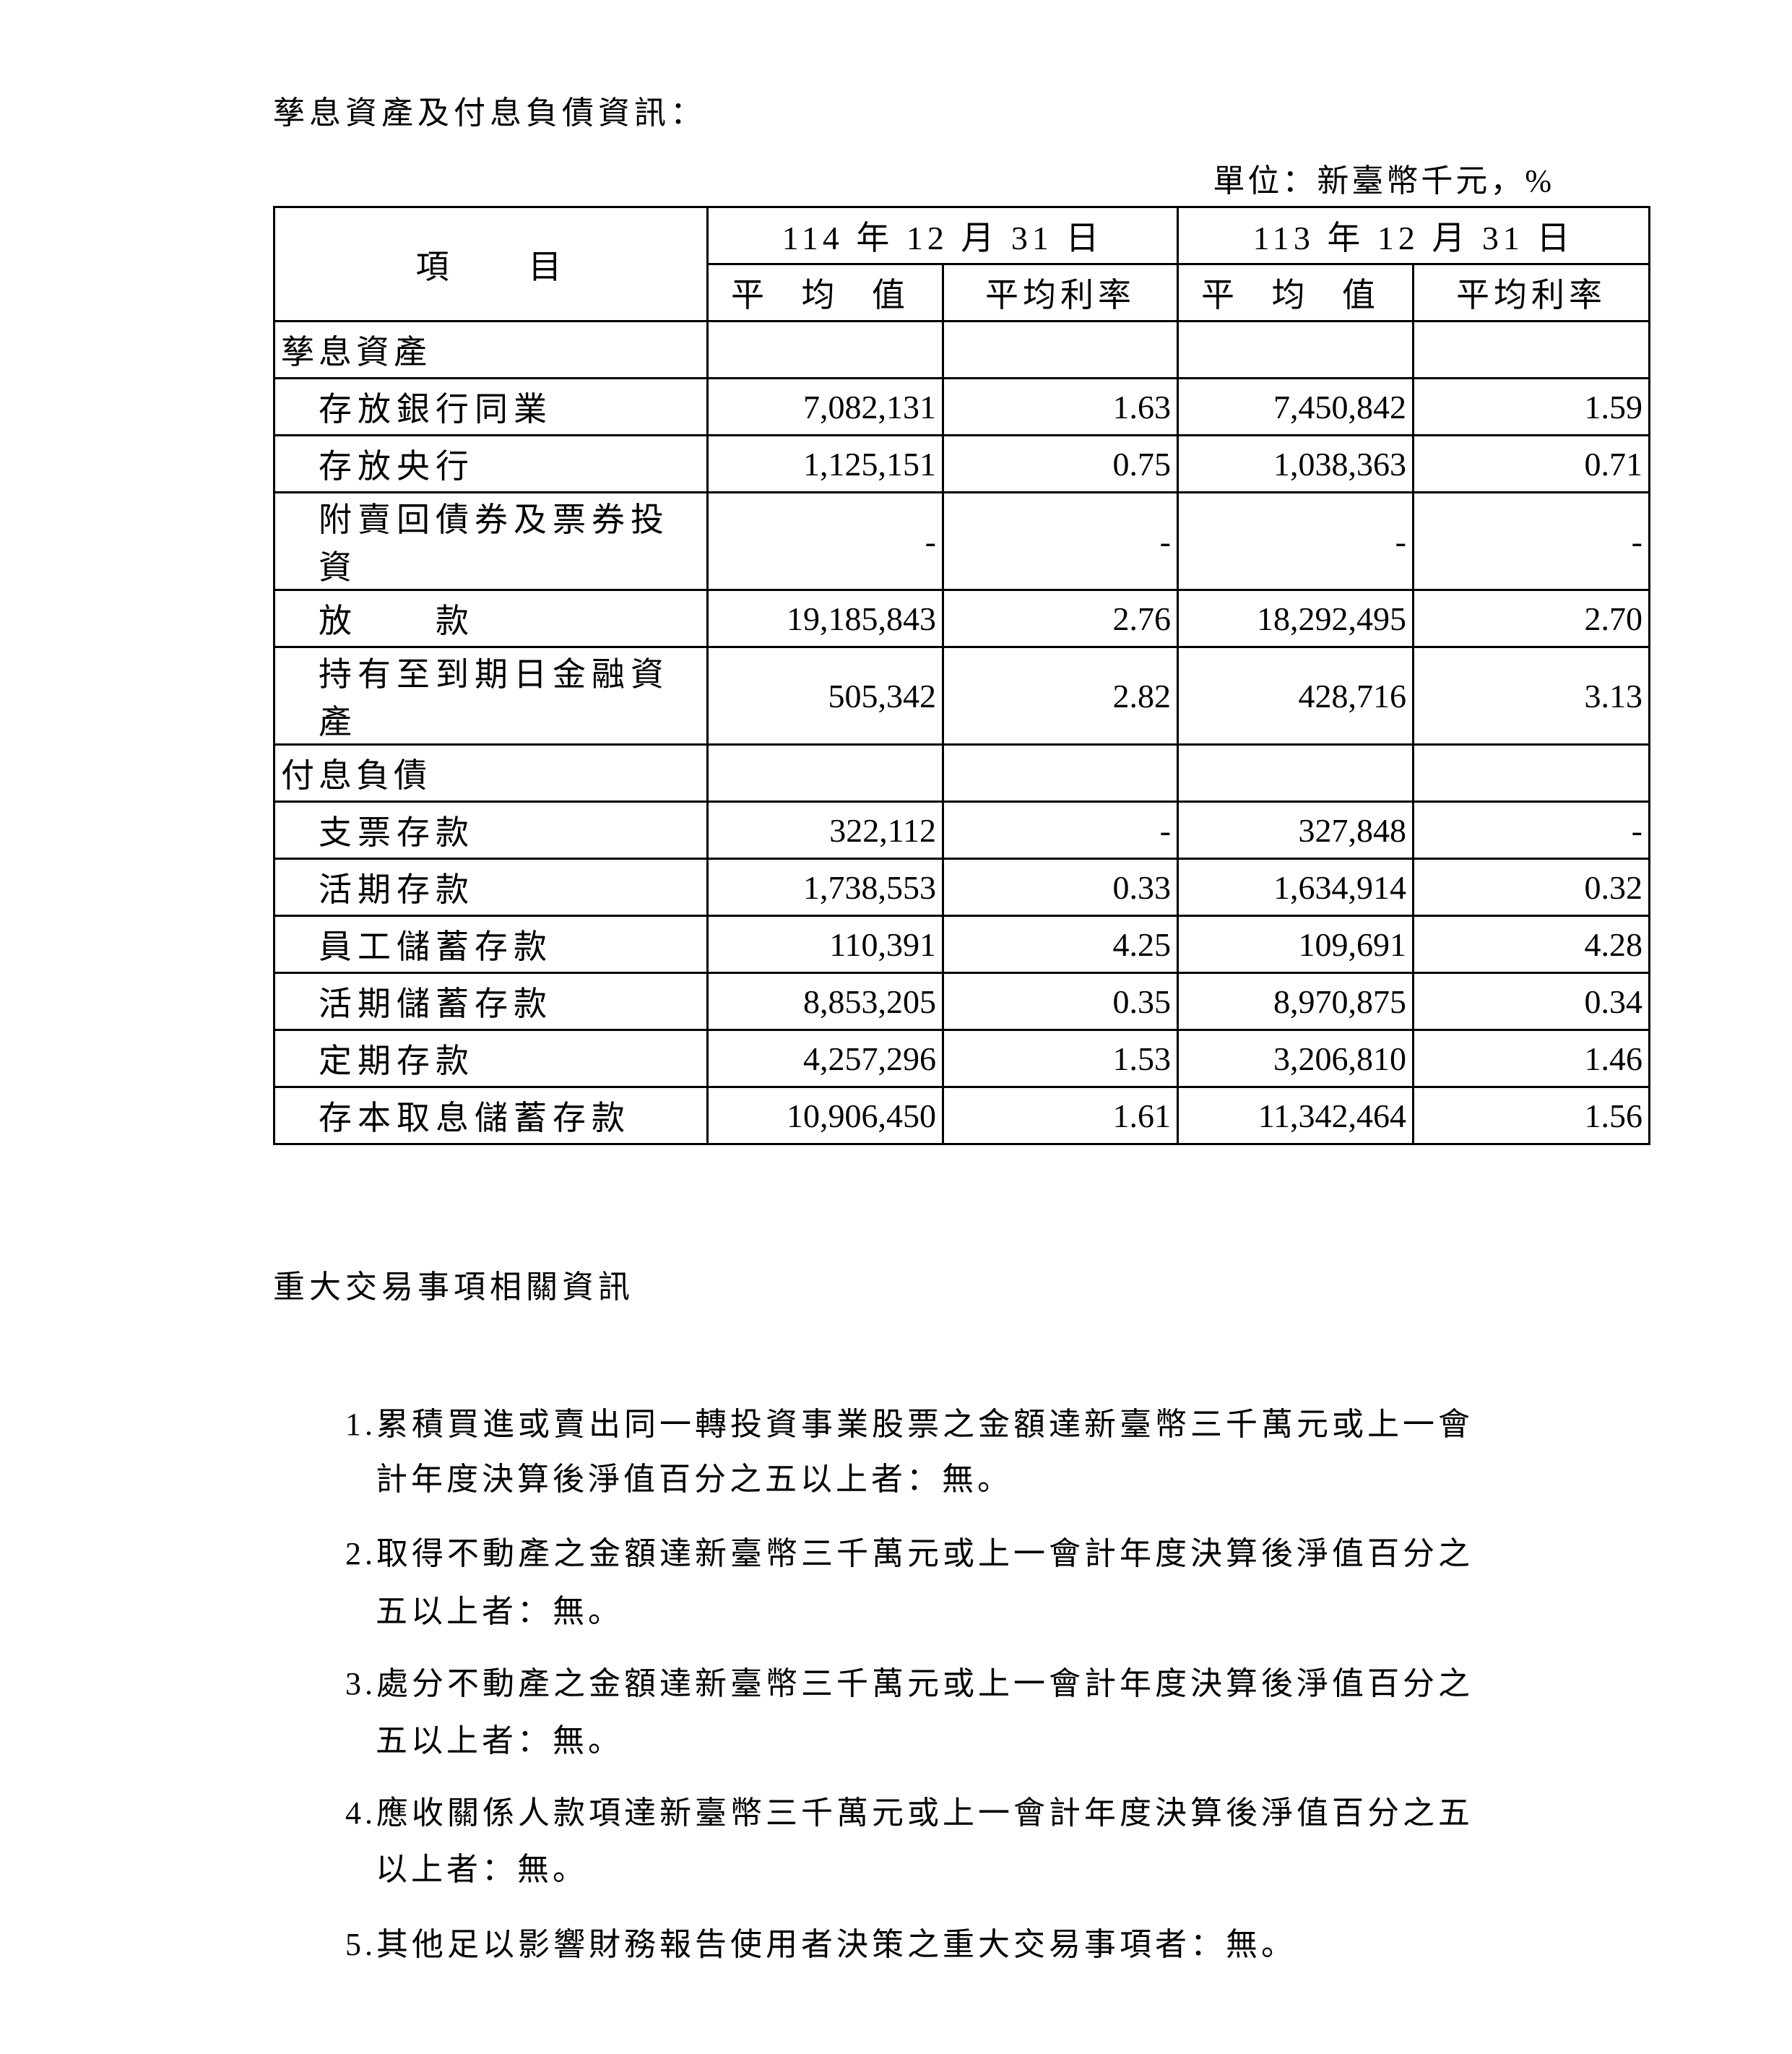  I want to click on average-value-cell: 8,853,205, so click(825, 1001).